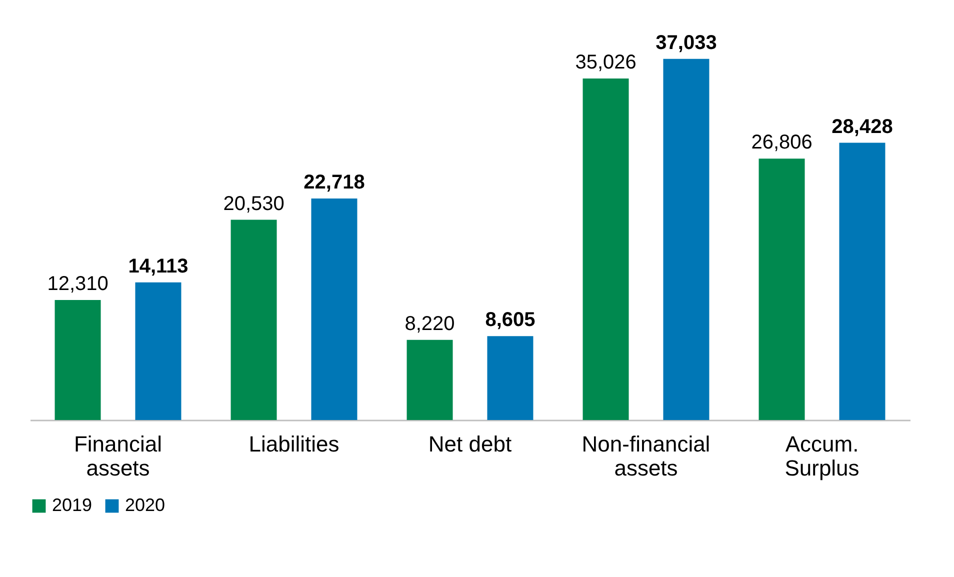 The width and height of the screenshot is (954, 577). I want to click on legend-label: 2020, so click(145, 505).